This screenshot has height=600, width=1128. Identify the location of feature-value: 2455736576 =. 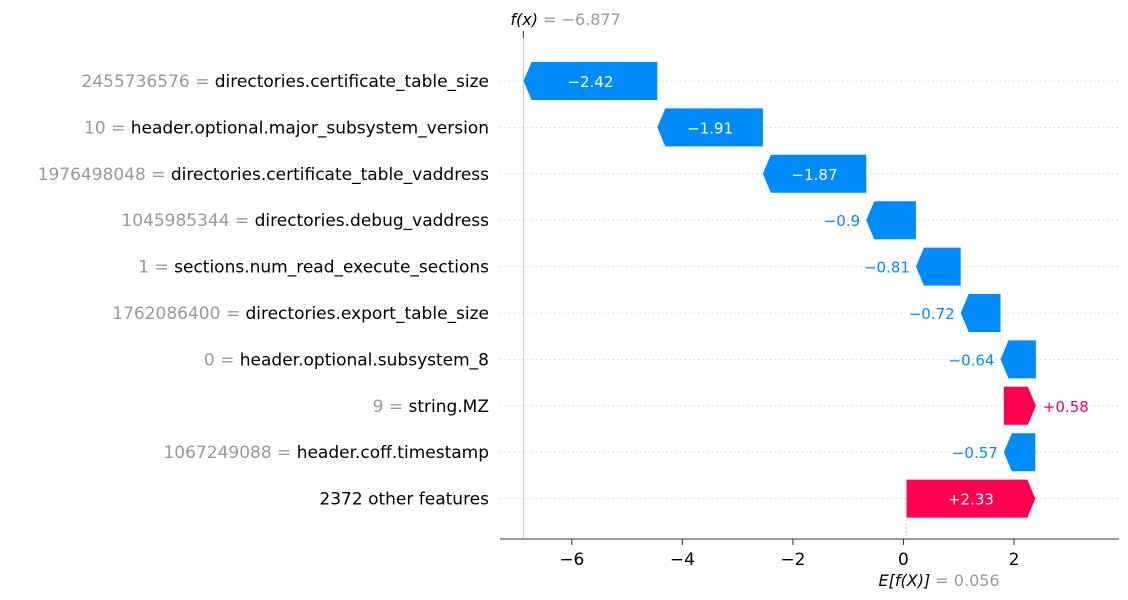
(148, 82).